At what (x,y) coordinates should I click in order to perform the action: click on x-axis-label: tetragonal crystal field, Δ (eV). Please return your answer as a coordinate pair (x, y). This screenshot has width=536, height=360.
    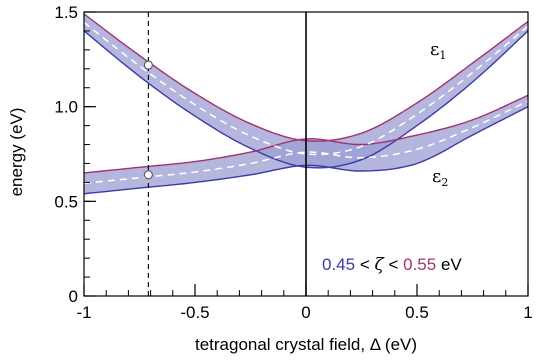
    Looking at the image, I should click on (306, 344).